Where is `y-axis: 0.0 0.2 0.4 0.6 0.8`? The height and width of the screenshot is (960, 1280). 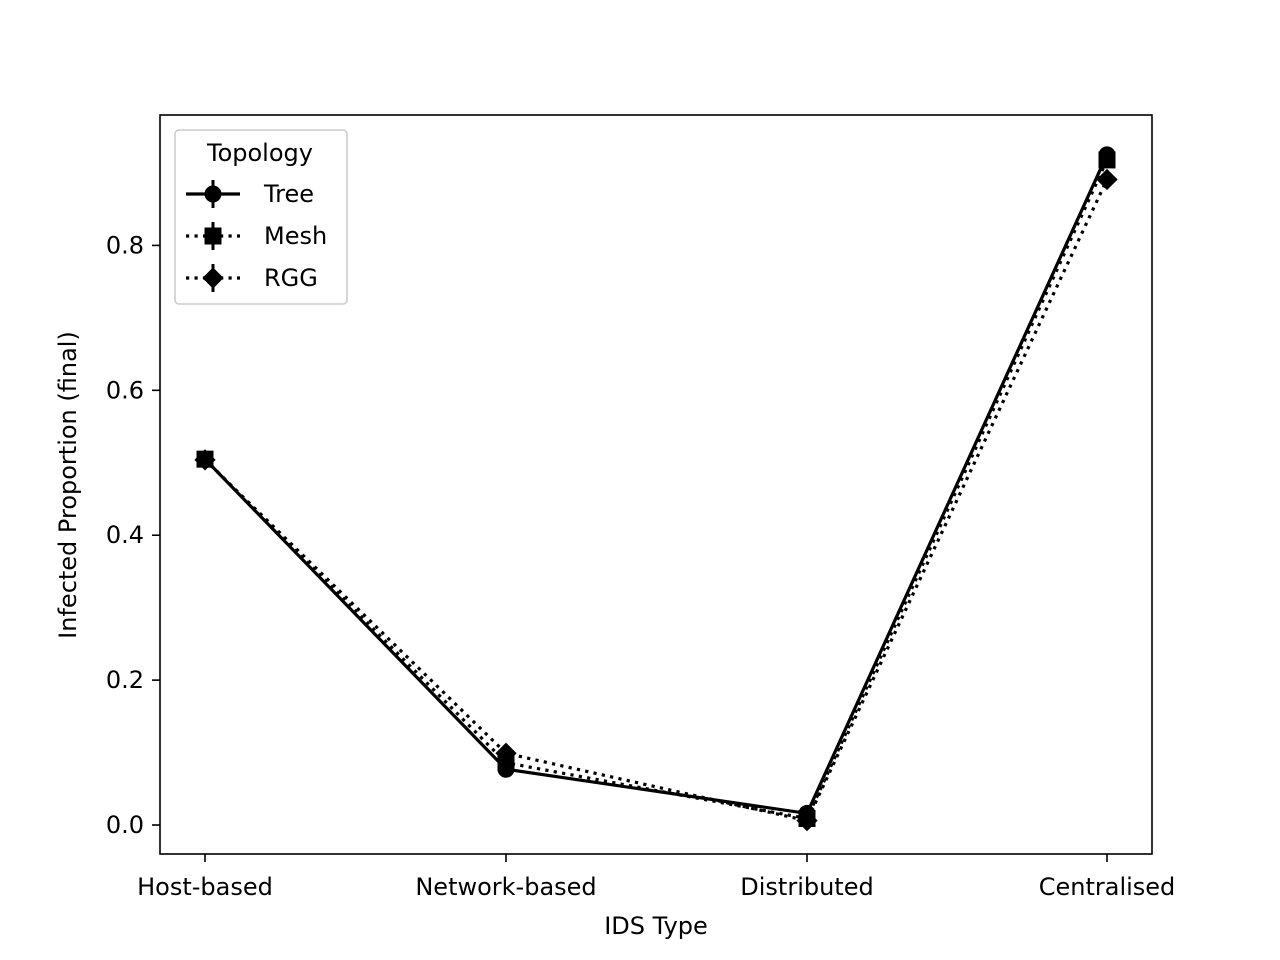
y-axis: 0.0 0.2 0.4 0.6 0.8 is located at coordinates (133, 535).